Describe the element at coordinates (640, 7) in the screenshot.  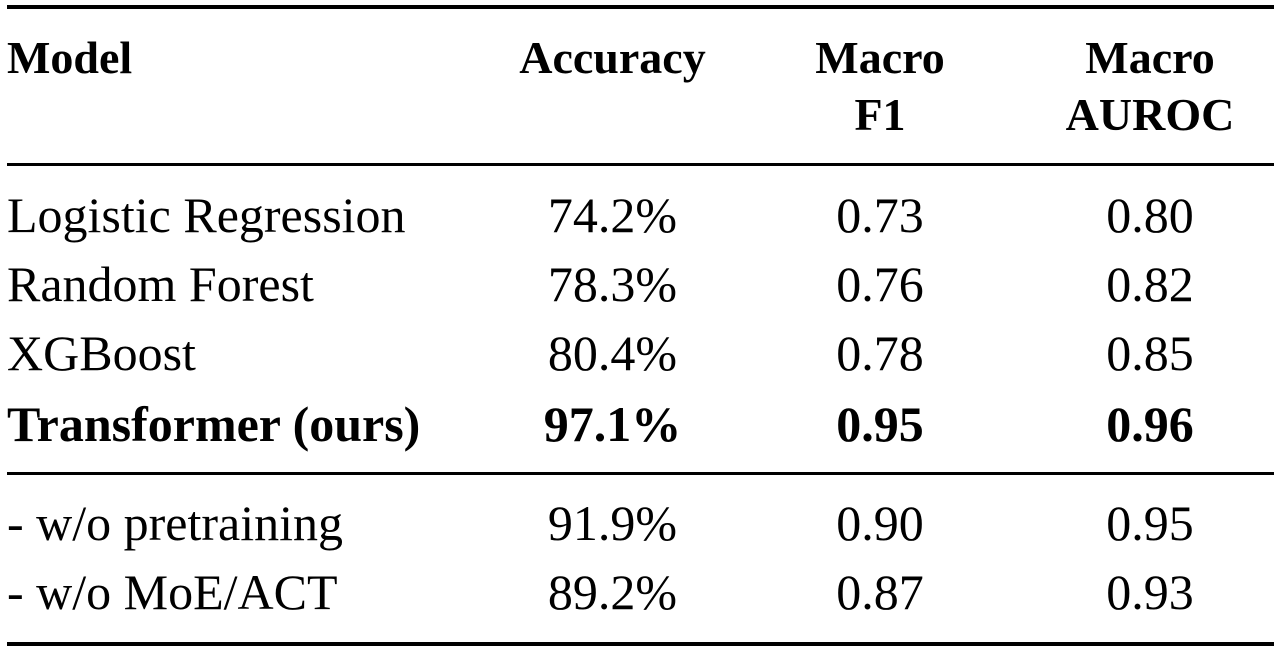
I see `top-rule` at that location.